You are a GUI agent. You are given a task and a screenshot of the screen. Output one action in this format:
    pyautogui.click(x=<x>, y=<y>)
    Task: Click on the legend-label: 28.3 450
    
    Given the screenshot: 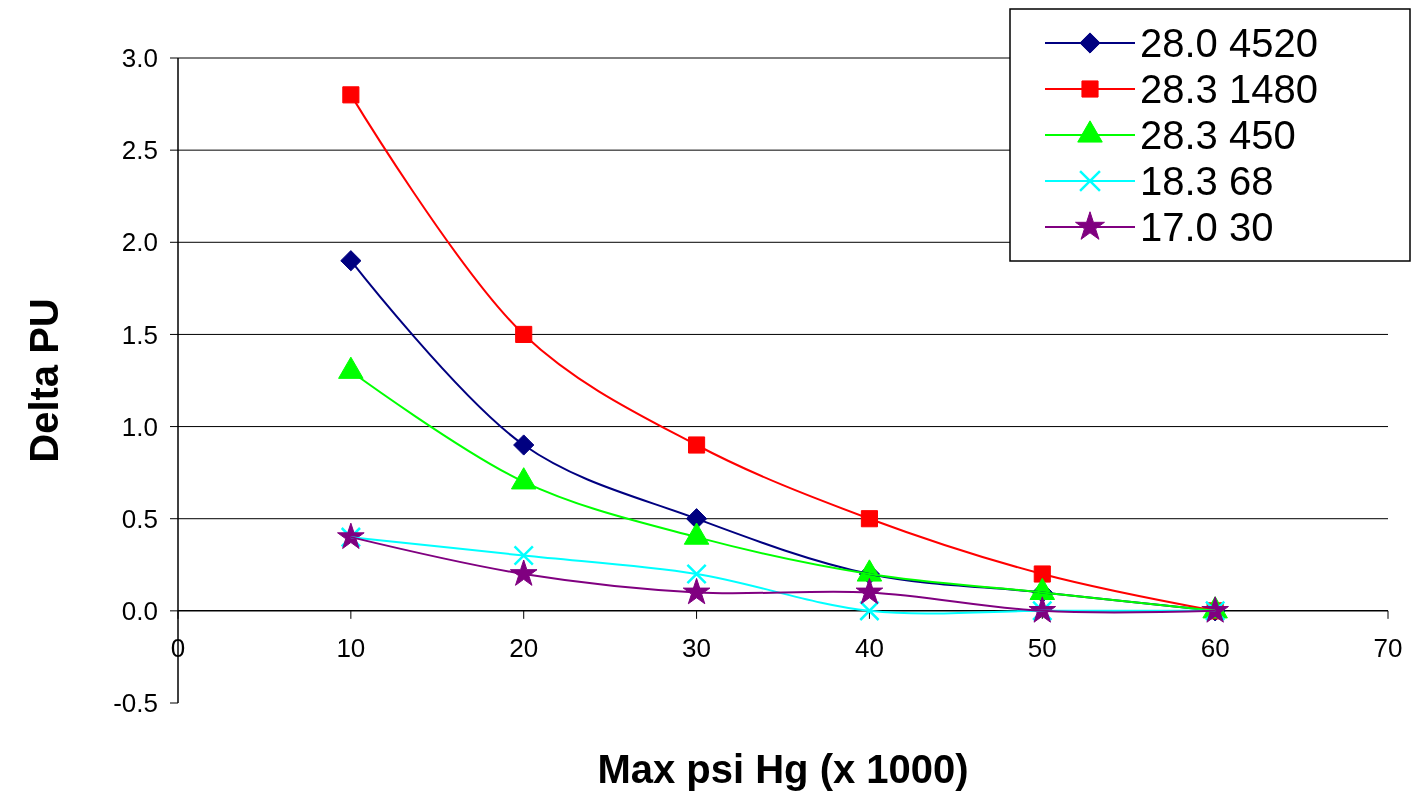 What is the action you would take?
    pyautogui.click(x=1218, y=135)
    